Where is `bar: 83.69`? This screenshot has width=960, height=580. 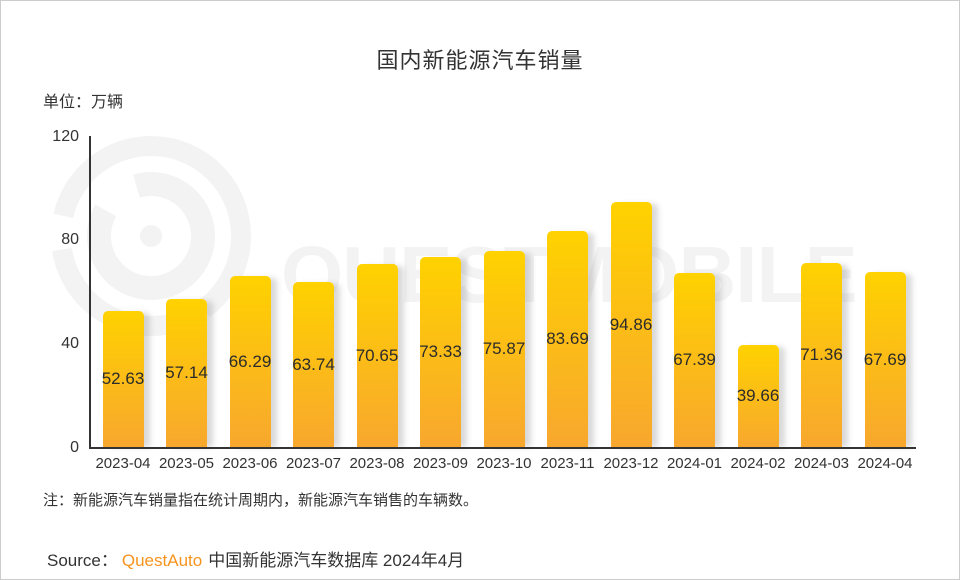 bar: 83.69 is located at coordinates (567, 339).